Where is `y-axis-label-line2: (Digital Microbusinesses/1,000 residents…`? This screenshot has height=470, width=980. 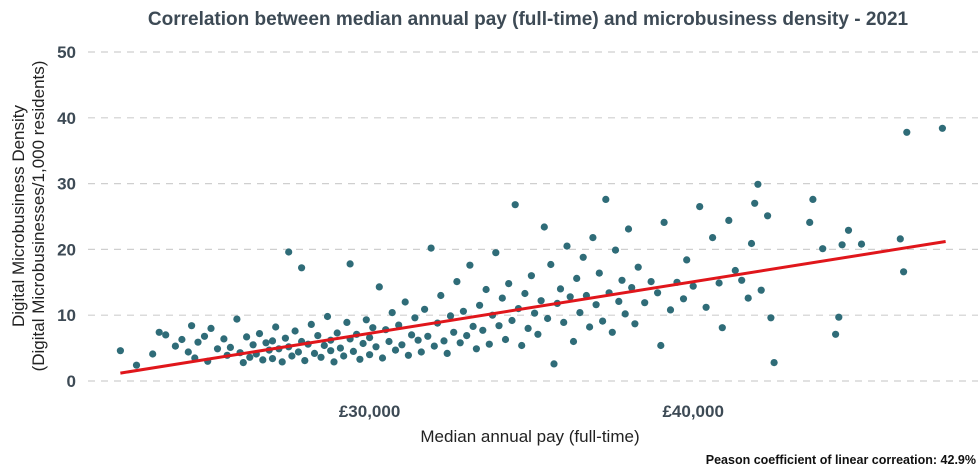
y-axis-label-line2: (Digital Microbusinesses/1,000 residents… is located at coordinates (38, 216).